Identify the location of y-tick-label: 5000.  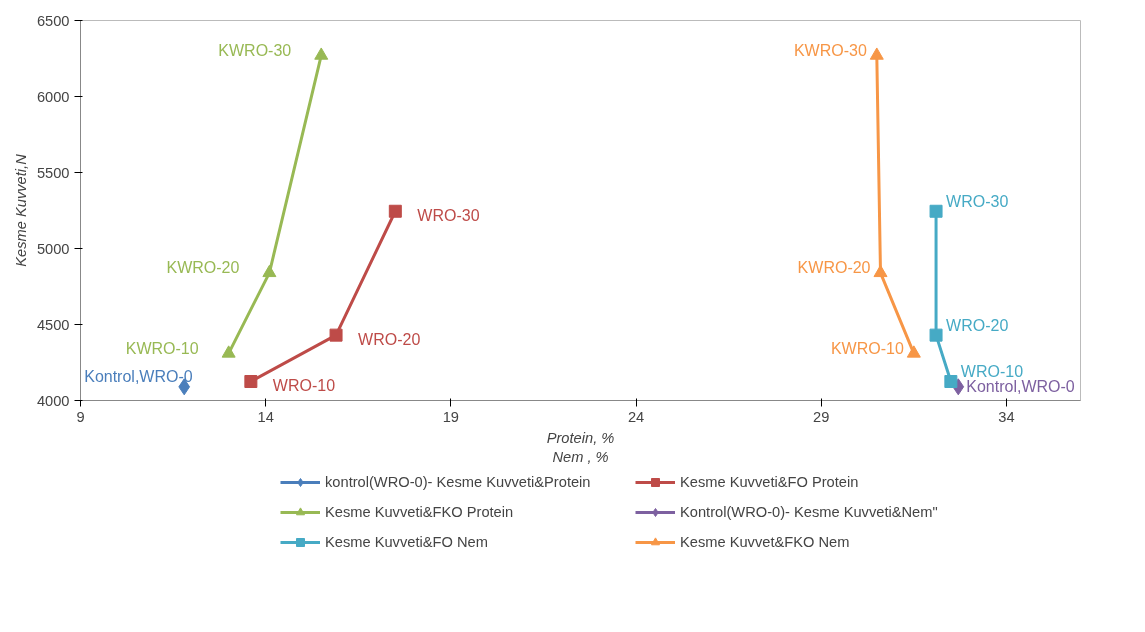
(53, 248).